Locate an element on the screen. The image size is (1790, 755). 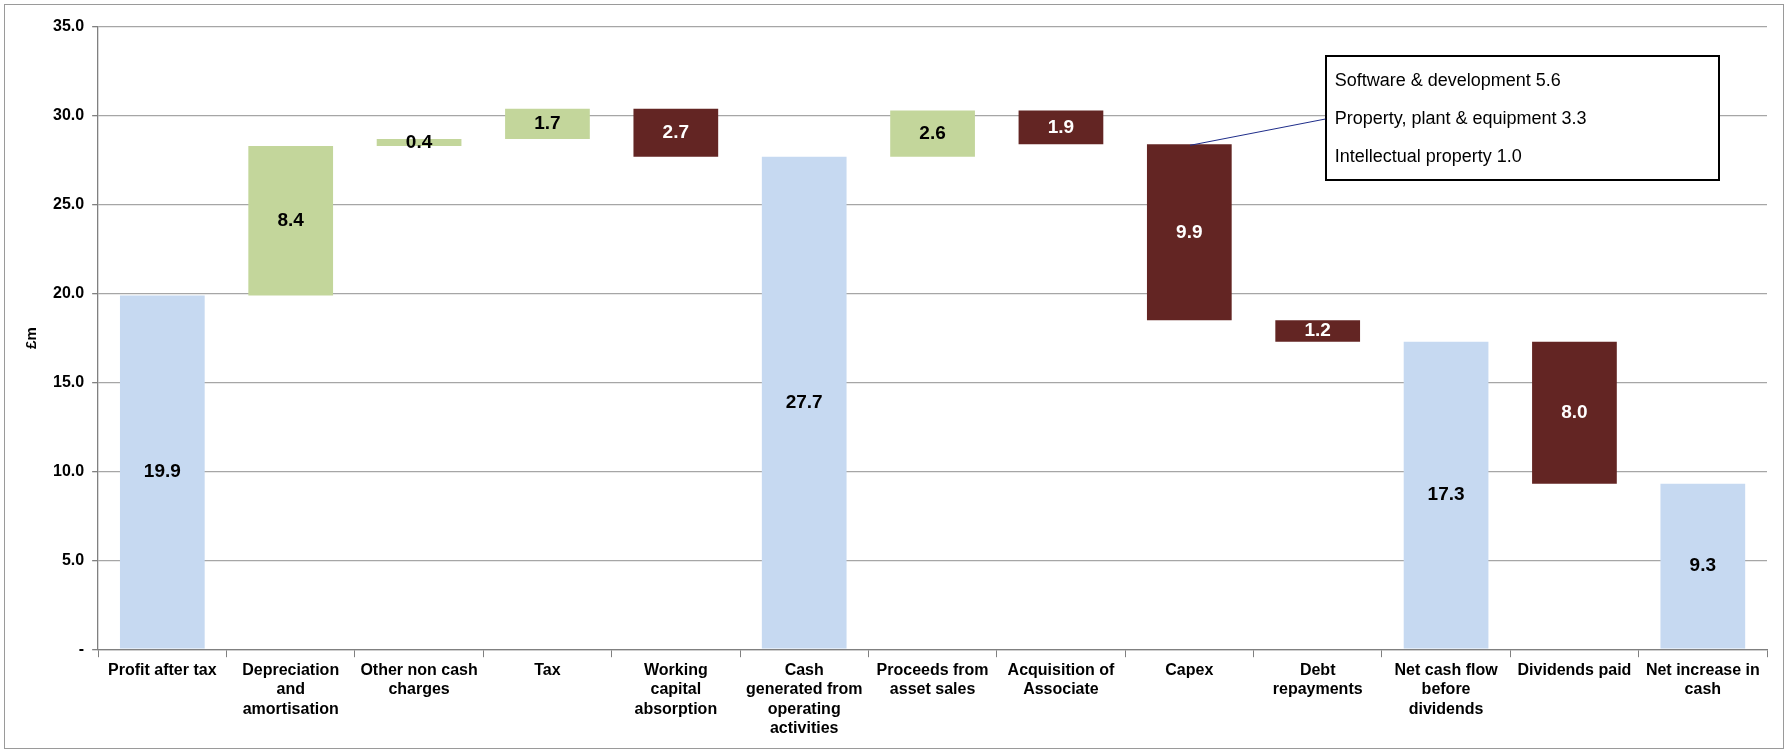
data-label: 27.7 is located at coordinates (804, 401).